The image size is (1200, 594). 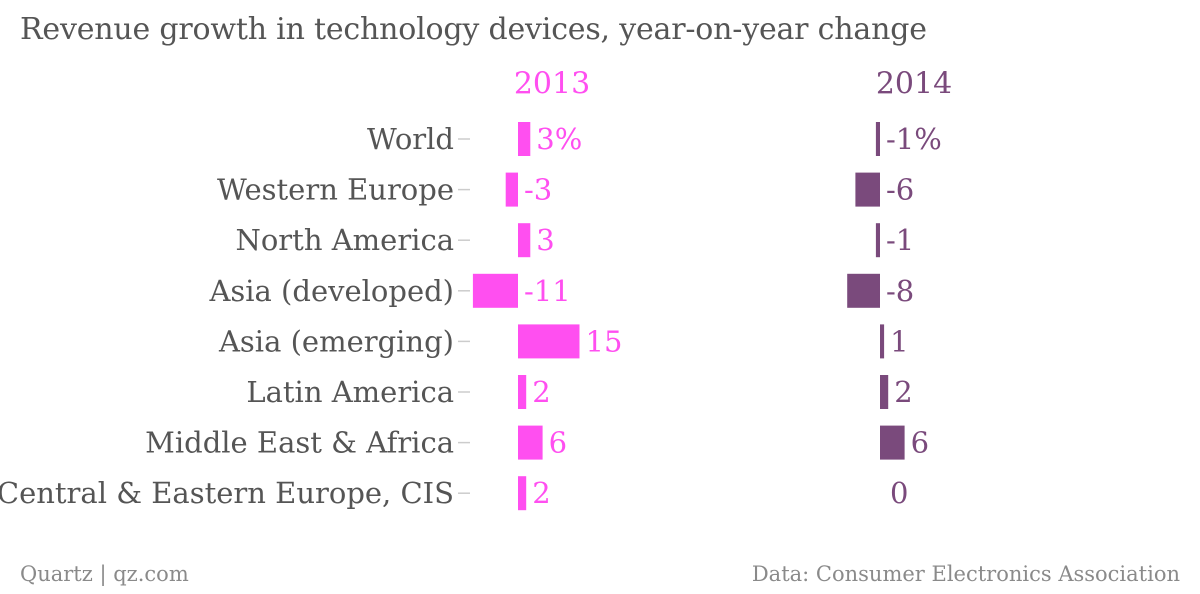 I want to click on data-label: 15, so click(x=604, y=341).